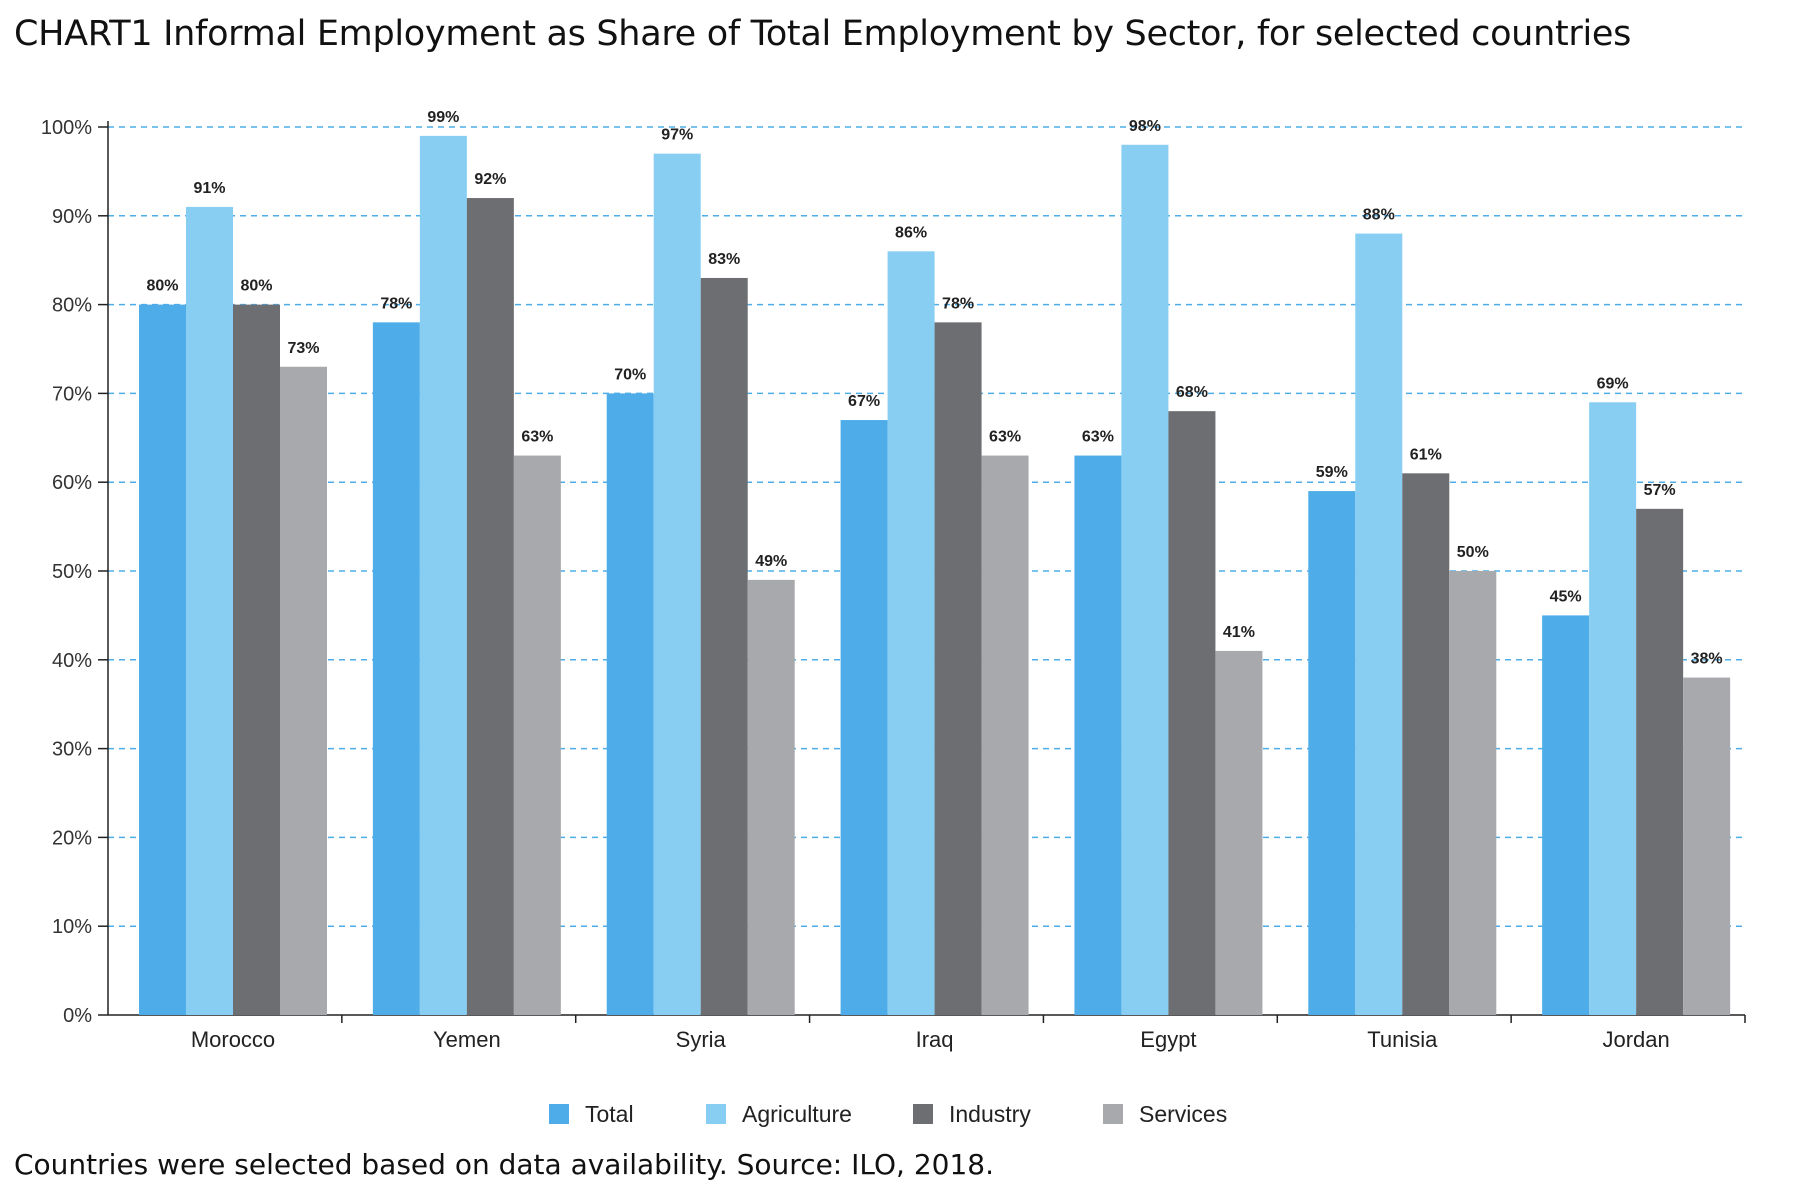 This screenshot has width=1800, height=1188. What do you see at coordinates (1192, 392) in the screenshot?
I see `data-label: 68%` at bounding box center [1192, 392].